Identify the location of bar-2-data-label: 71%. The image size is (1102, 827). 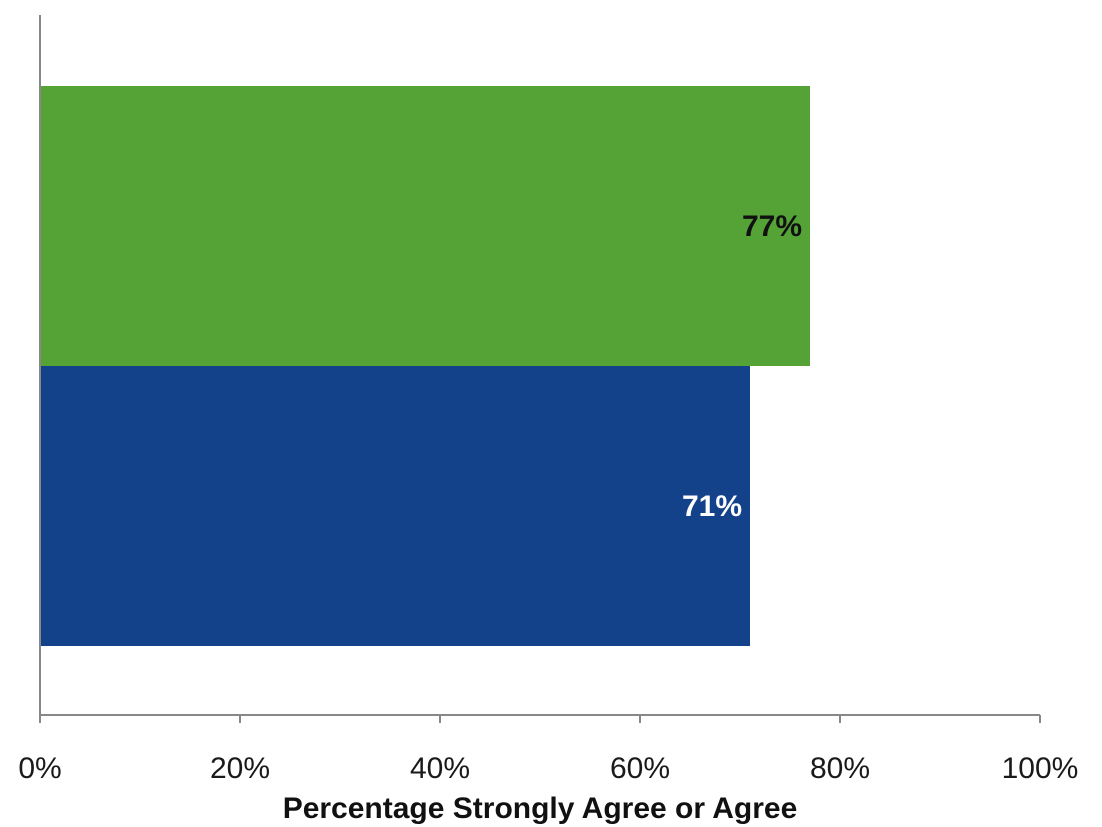
(712, 506).